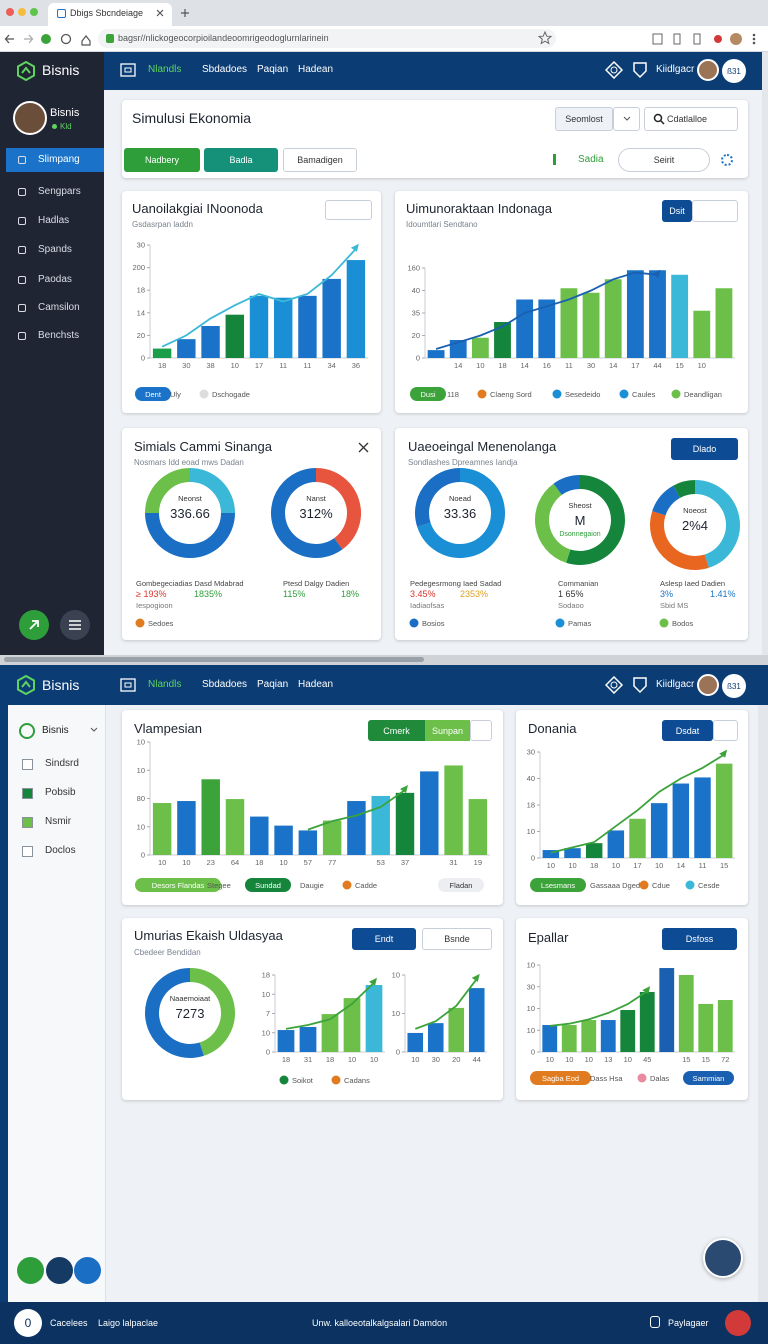 This screenshot has width=768, height=1344. What do you see at coordinates (447, 730) in the screenshot?
I see `chart-button: Sunpan` at bounding box center [447, 730].